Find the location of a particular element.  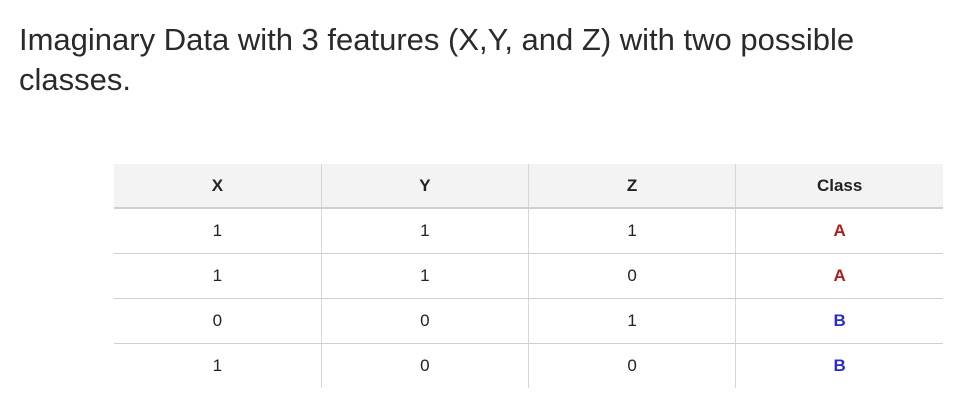

table-row: 0 0 1 B is located at coordinates (528, 321).